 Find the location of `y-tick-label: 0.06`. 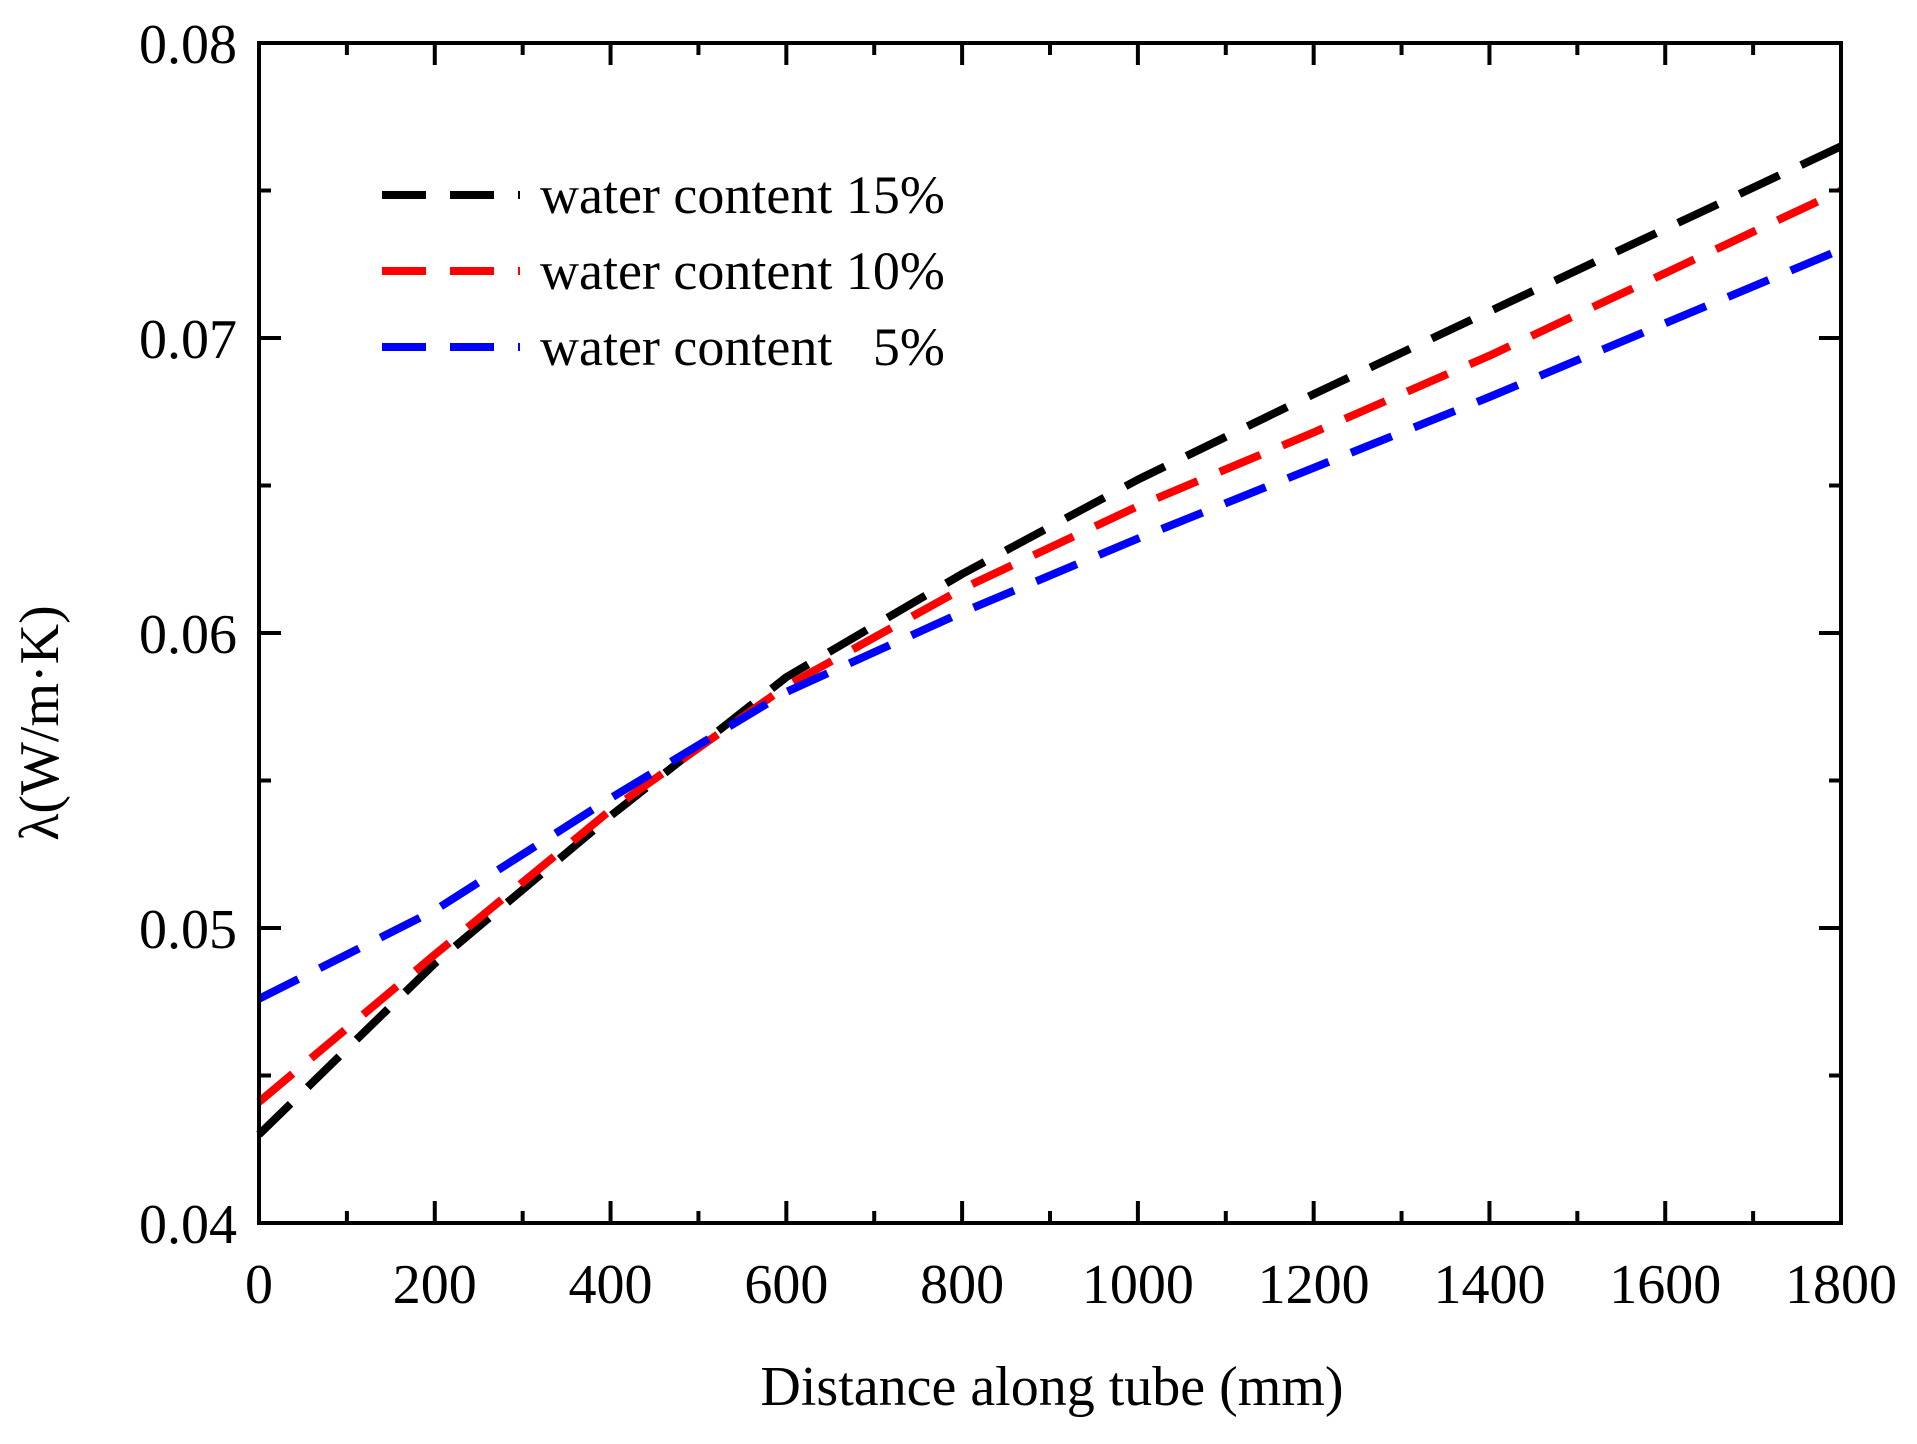

y-tick-label: 0.06 is located at coordinates (188, 635).